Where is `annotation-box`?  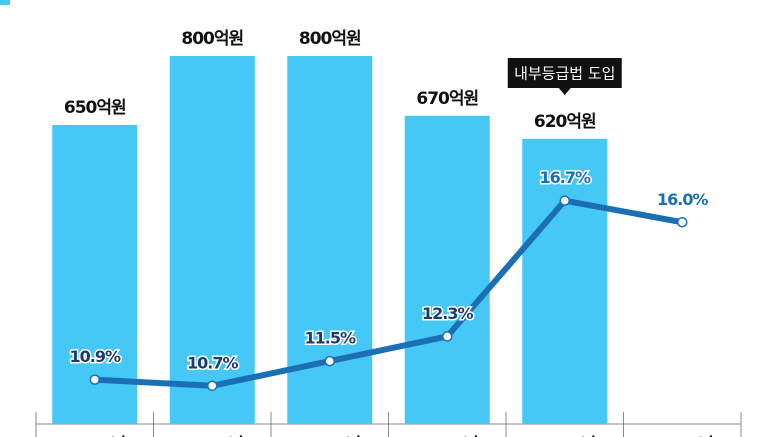
annotation-box is located at coordinates (564, 73).